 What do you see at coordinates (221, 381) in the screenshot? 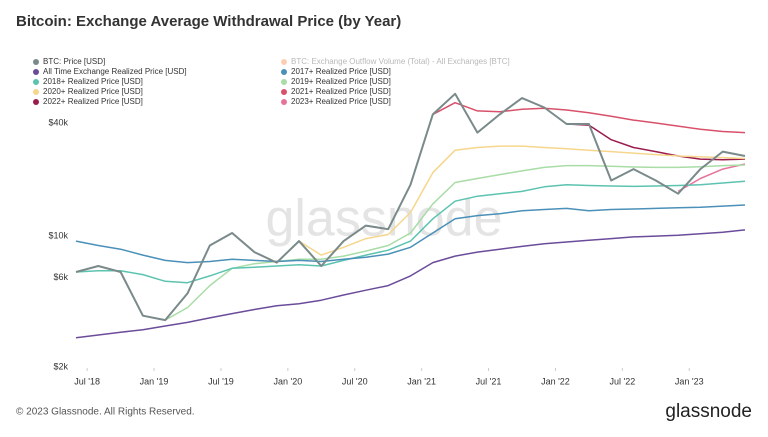
I see `x-tick-label: Jul '19` at bounding box center [221, 381].